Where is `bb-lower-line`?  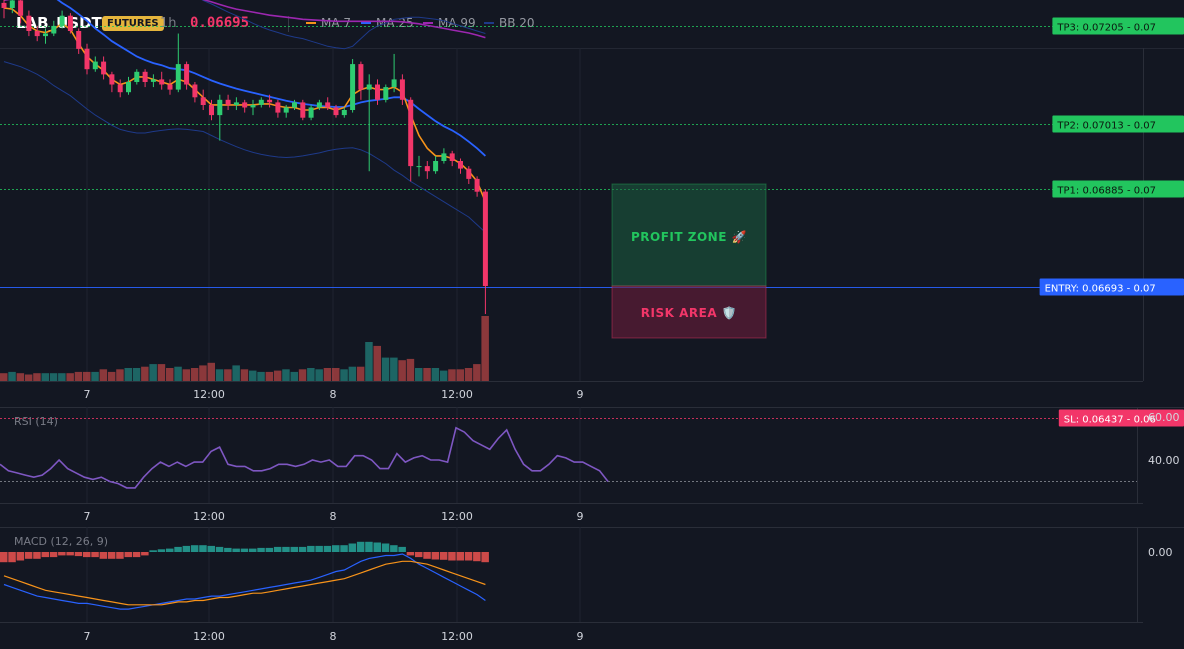 bb-lower-line is located at coordinates (244, 147).